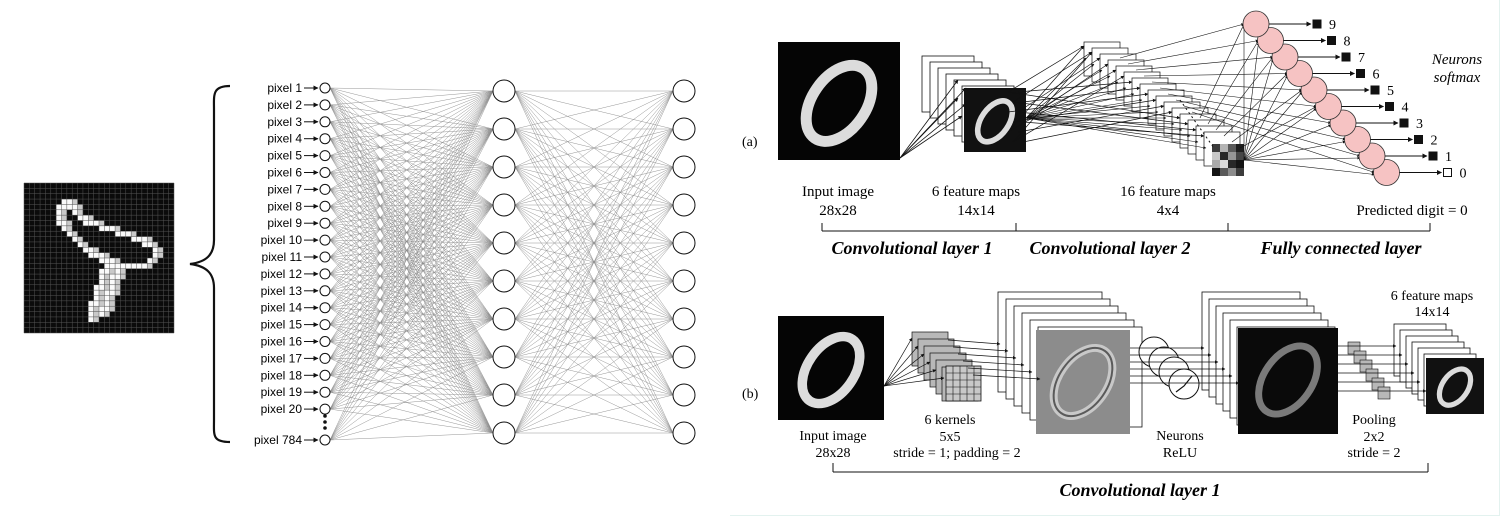 This screenshot has width=1500, height=516. Describe the element at coordinates (933, 131) in the screenshot. I see `a-conv1-arrow` at that location.